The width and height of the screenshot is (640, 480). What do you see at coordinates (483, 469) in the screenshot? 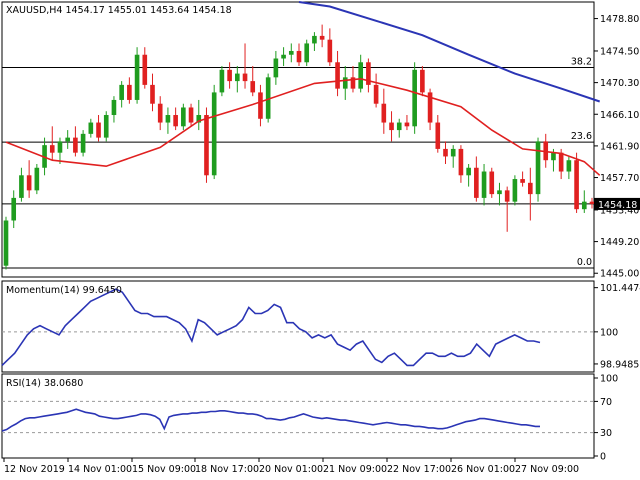
I see `time-tick-label: 26 Nov 01:00` at bounding box center [483, 469].